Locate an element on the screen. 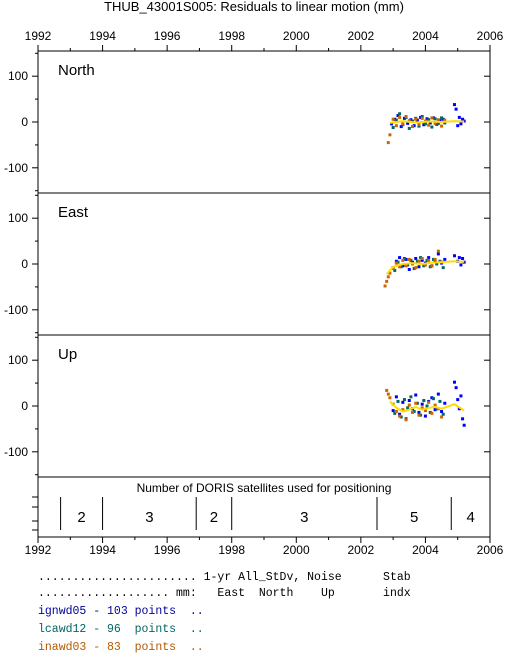 This screenshot has width=506, height=657. y-tick-label: -100 is located at coordinates (16, 168).